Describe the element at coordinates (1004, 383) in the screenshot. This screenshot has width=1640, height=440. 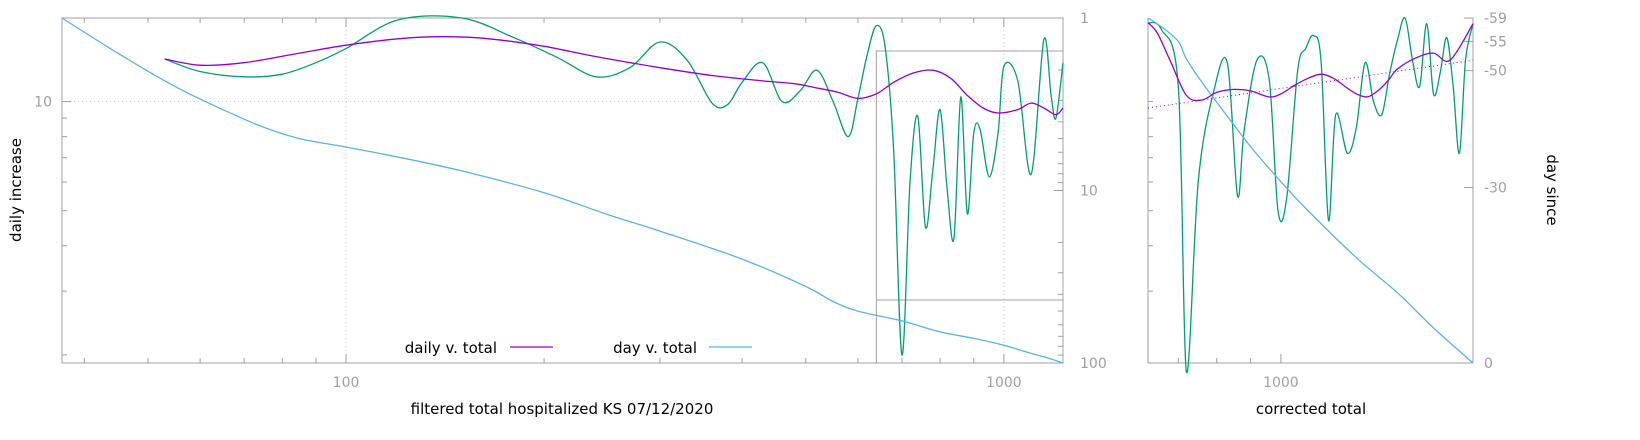
I see `x-tick-label: 1000` at that location.